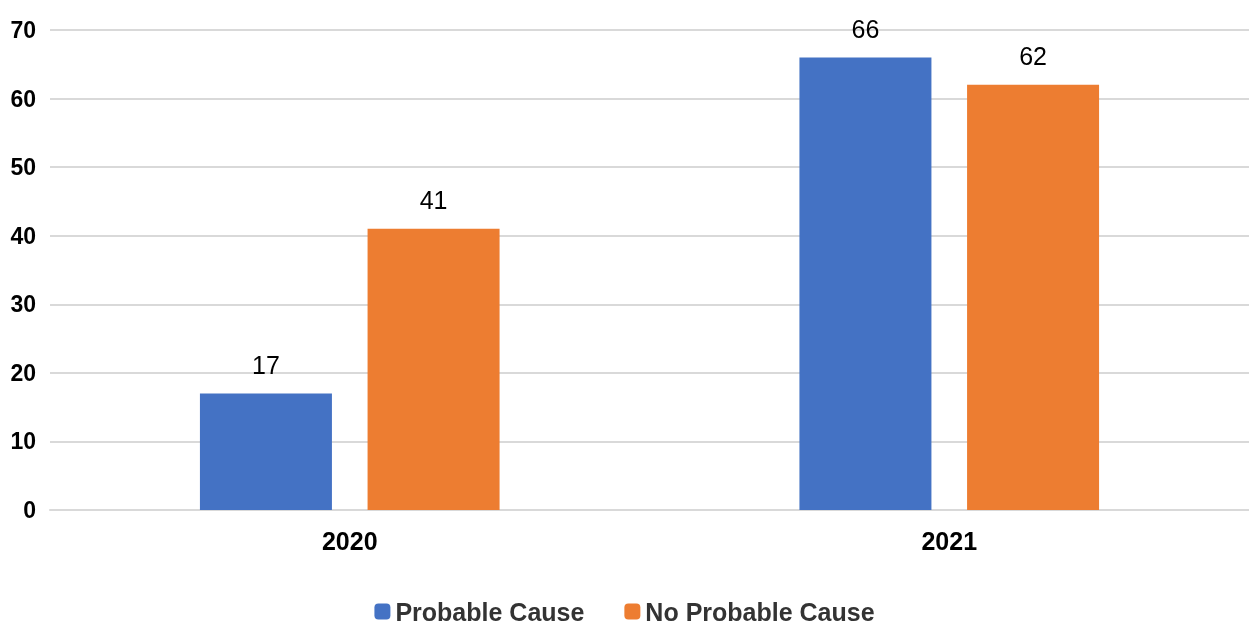  What do you see at coordinates (433, 200) in the screenshot?
I see `data-label: 41` at bounding box center [433, 200].